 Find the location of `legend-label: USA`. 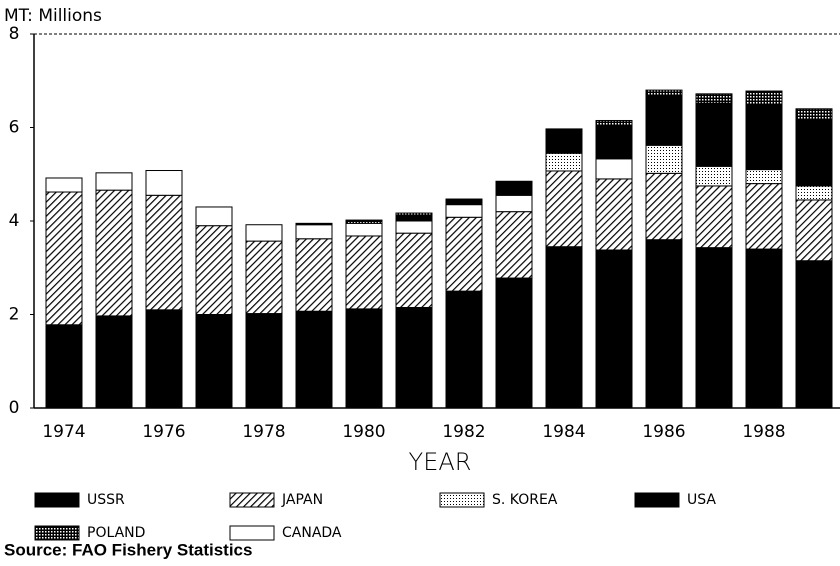

legend-label: USA is located at coordinates (701, 500).